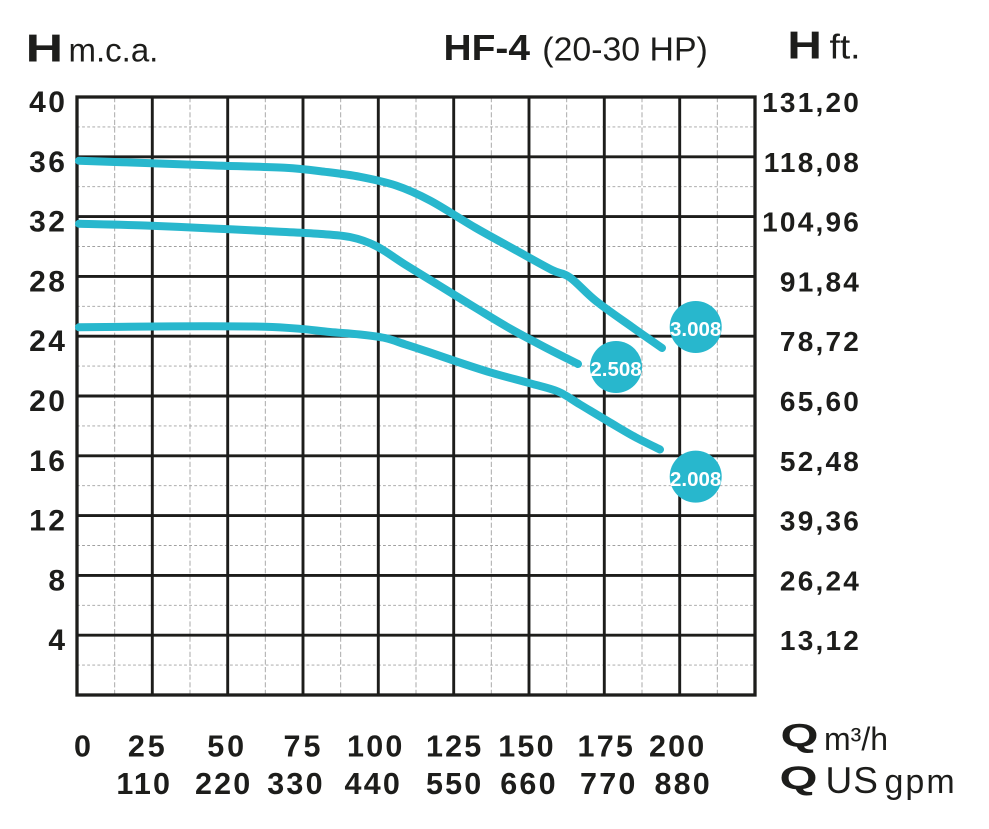 The width and height of the screenshot is (989, 829). What do you see at coordinates (48, 102) in the screenshot?
I see `svg-text: 40` at bounding box center [48, 102].